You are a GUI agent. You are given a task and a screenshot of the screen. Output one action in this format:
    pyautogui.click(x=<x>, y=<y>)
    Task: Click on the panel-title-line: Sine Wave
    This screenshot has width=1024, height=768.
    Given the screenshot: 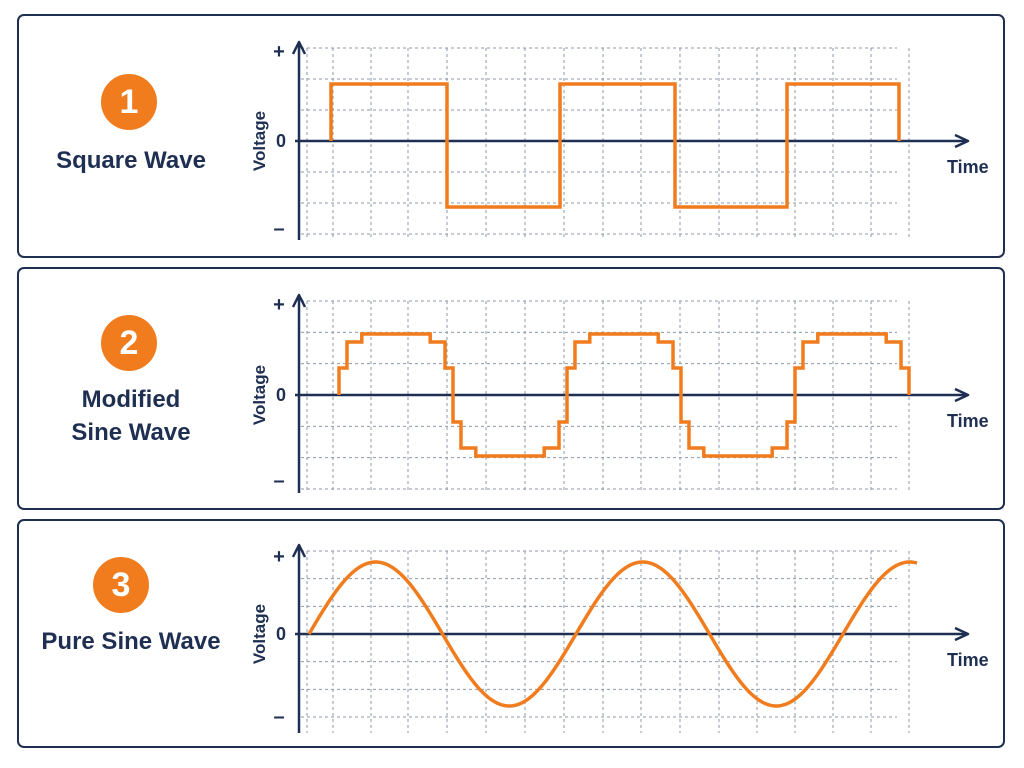 What is the action you would take?
    pyautogui.click(x=131, y=432)
    